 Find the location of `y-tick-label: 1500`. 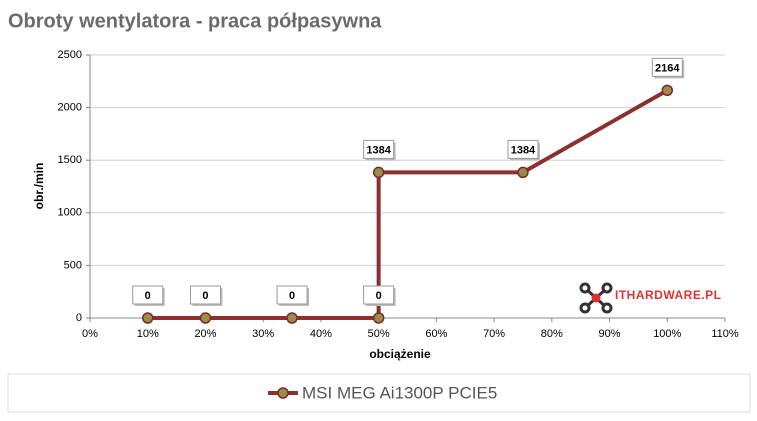

y-tick-label: 1500 is located at coordinates (70, 160).